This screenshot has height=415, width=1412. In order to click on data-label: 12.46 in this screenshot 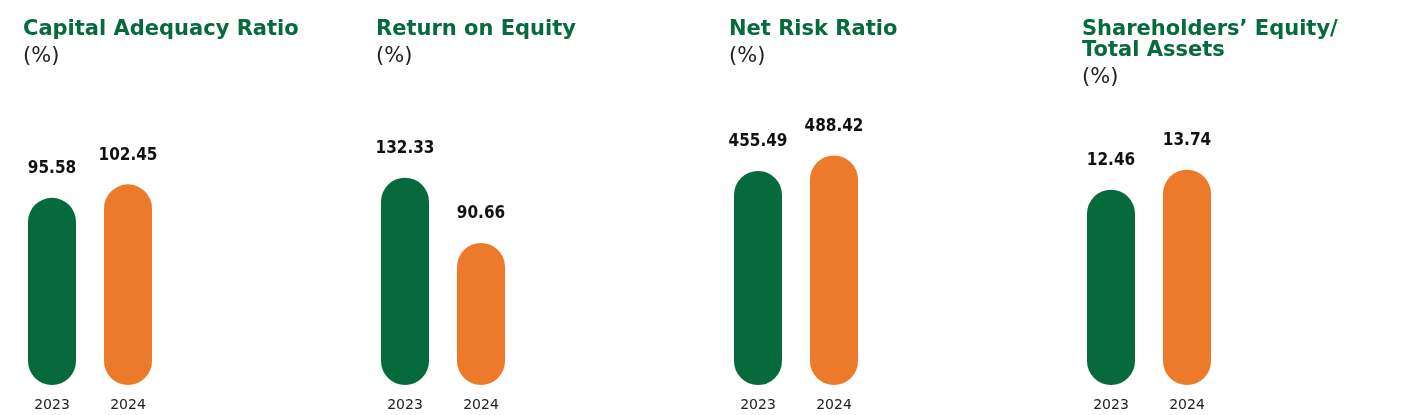, I will do `click(1111, 159)`.